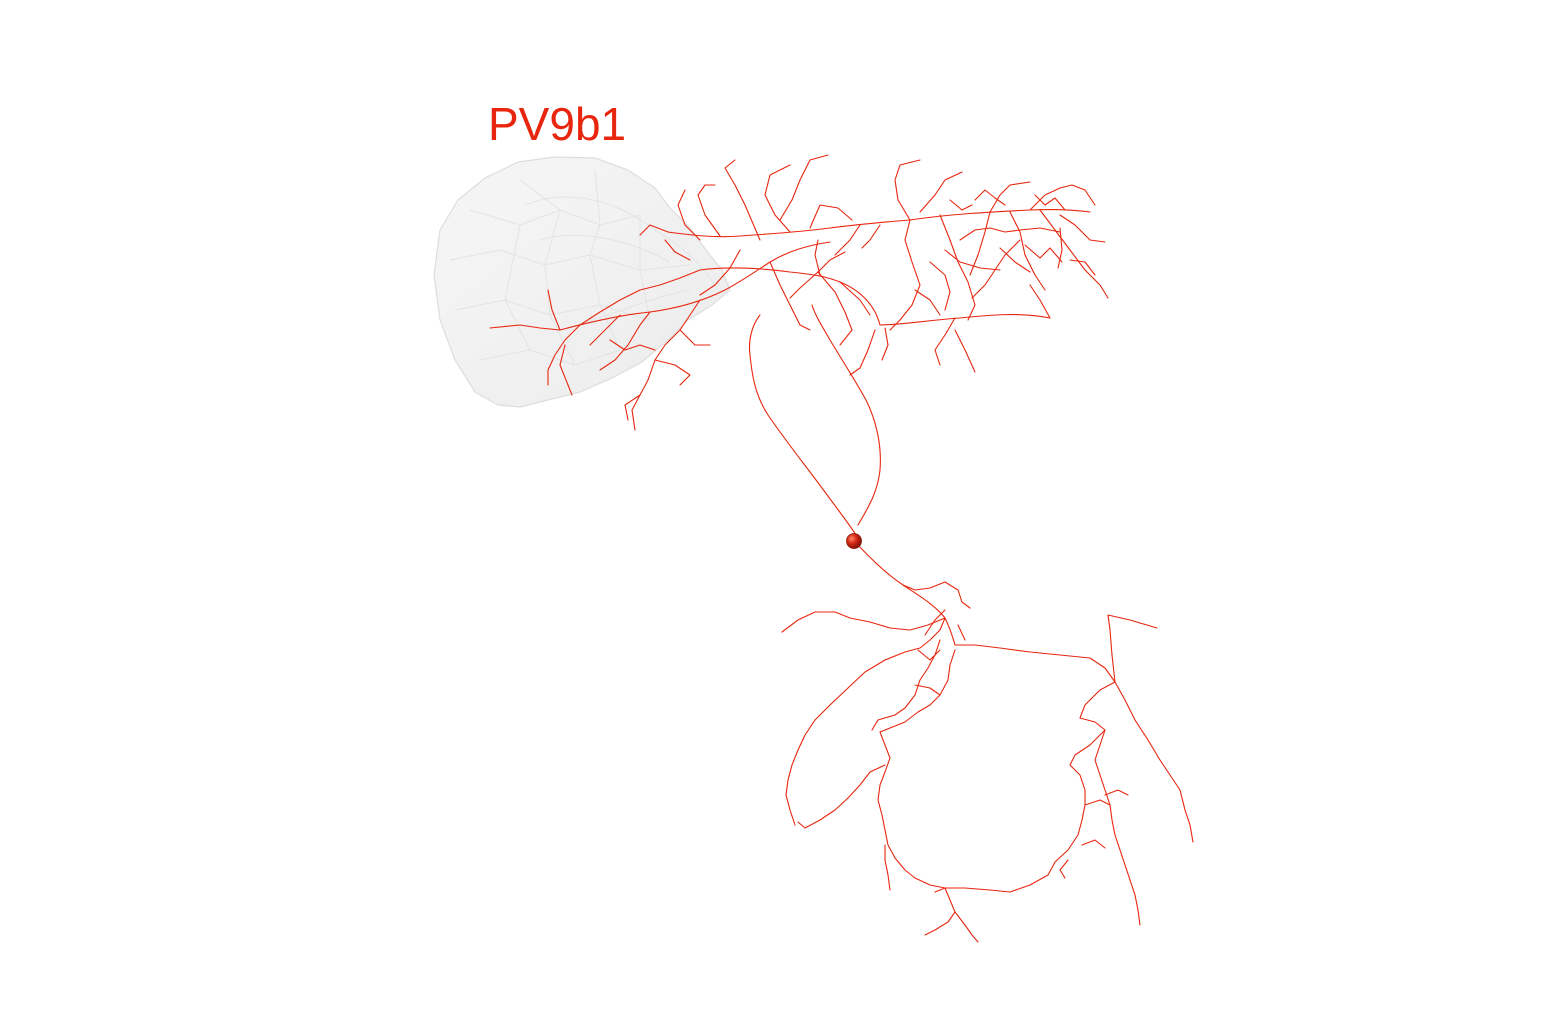  What do you see at coordinates (803, 426) in the screenshot?
I see `primary-neurite-left` at bounding box center [803, 426].